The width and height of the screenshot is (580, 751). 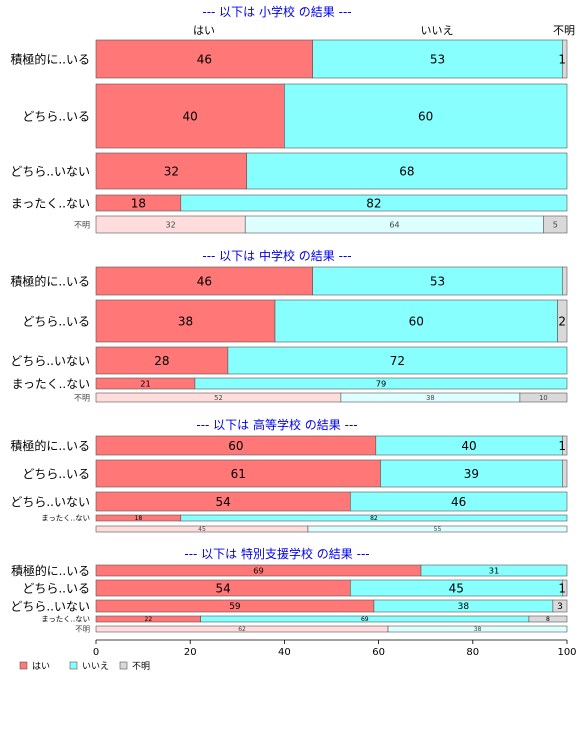 I want to click on data-label: 32, so click(x=171, y=224).